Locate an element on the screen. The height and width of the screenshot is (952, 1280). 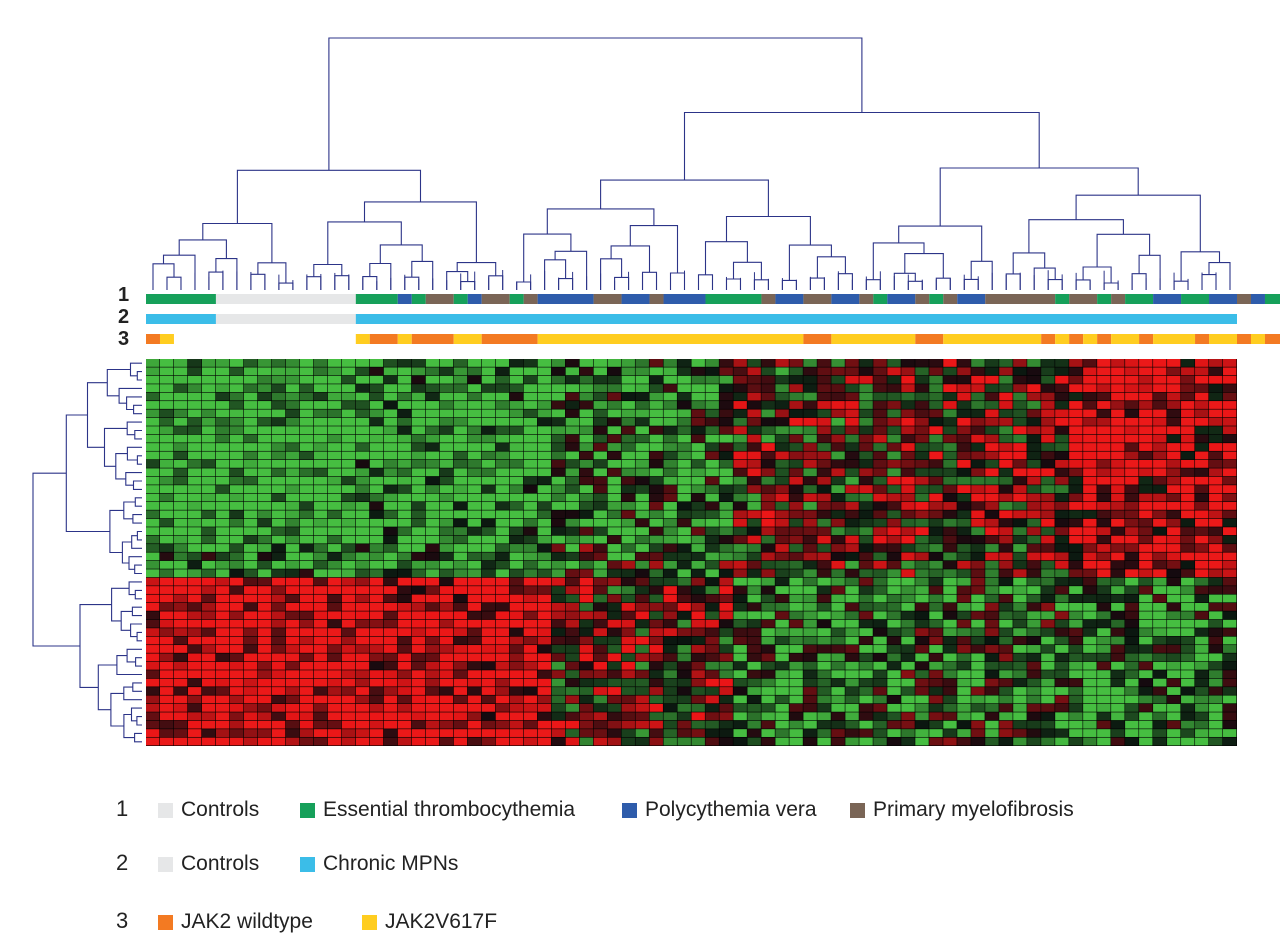
track-3-segment is located at coordinates (670, 339).